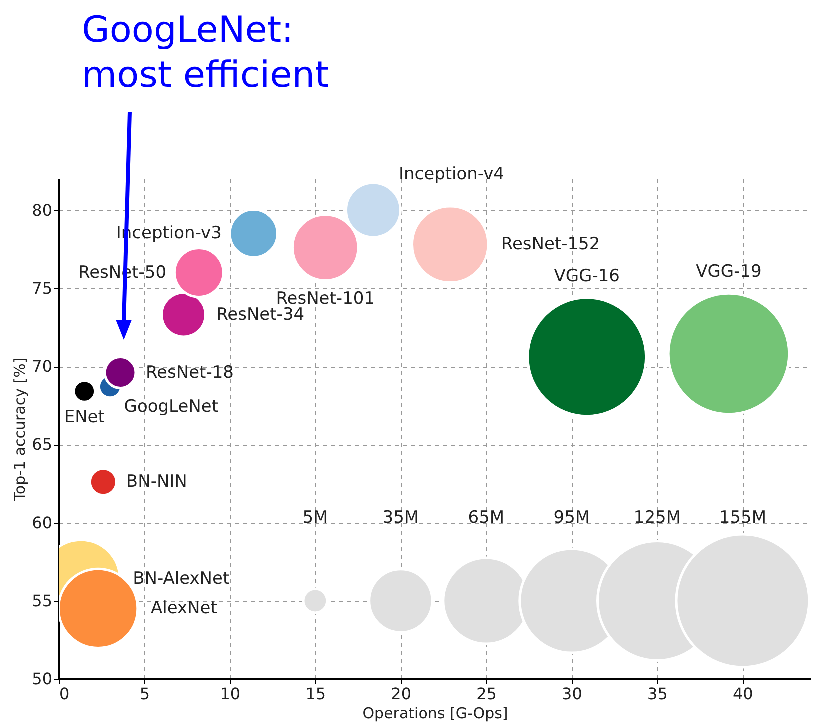  Describe the element at coordinates (572, 518) in the screenshot. I see `legend-label: 95M` at that location.